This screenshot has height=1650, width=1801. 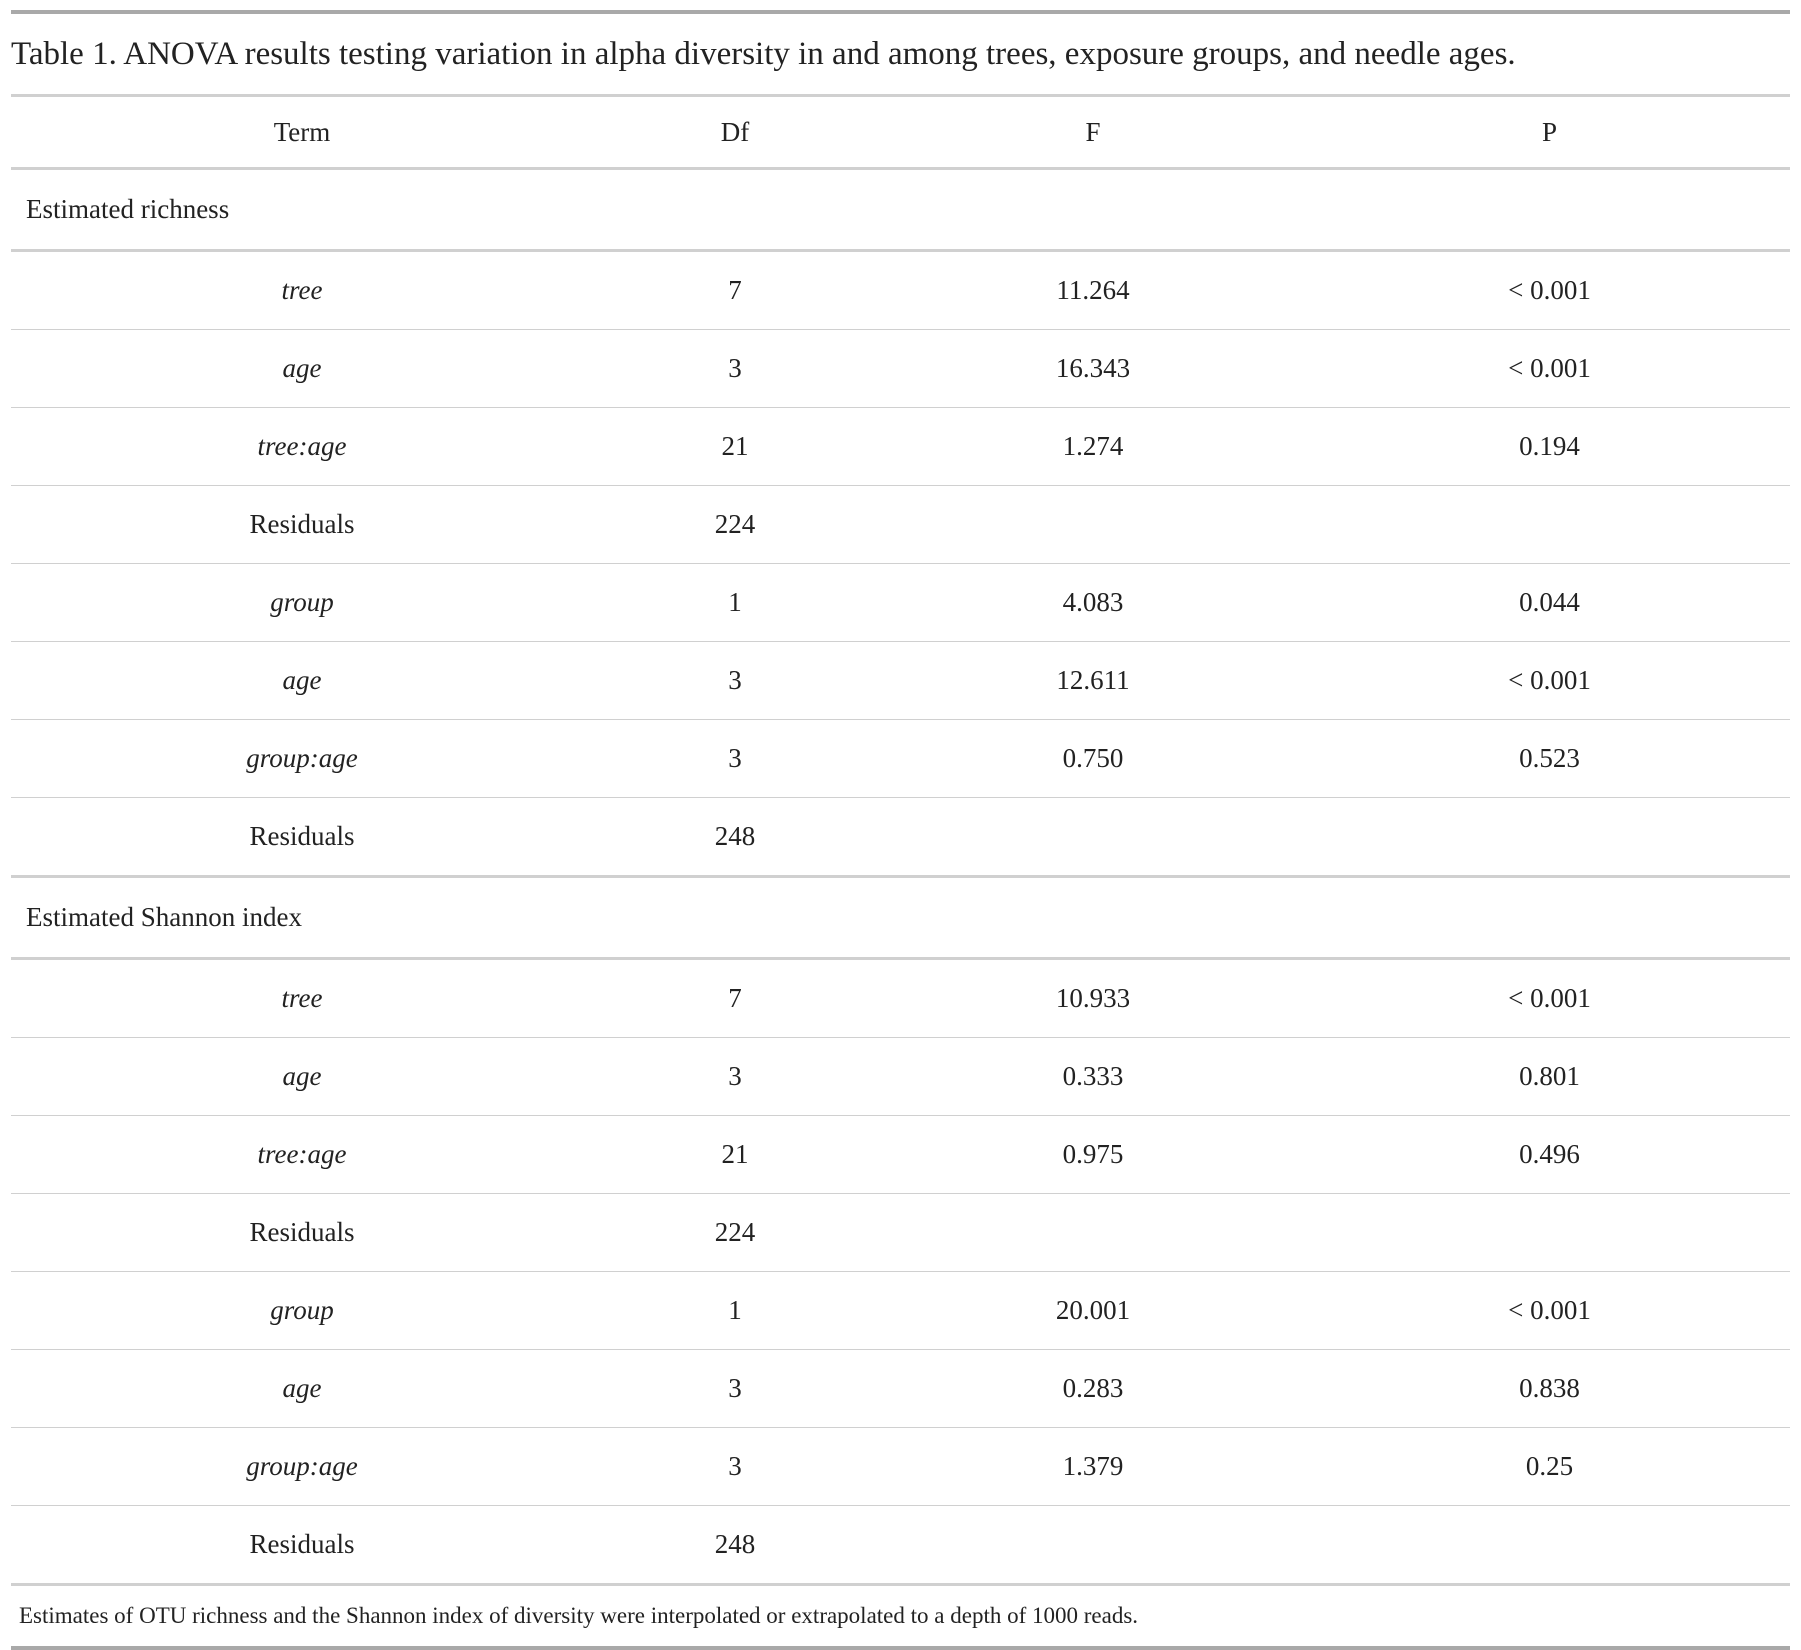 What do you see at coordinates (1093, 133) in the screenshot?
I see `column-header: F` at bounding box center [1093, 133].